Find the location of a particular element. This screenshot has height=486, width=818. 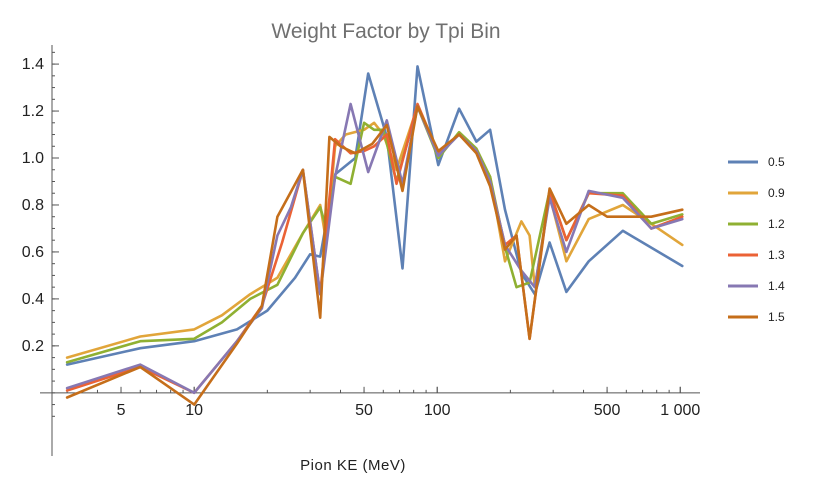

chart-title: Weight Factor by Tpi Bin is located at coordinates (385, 31).